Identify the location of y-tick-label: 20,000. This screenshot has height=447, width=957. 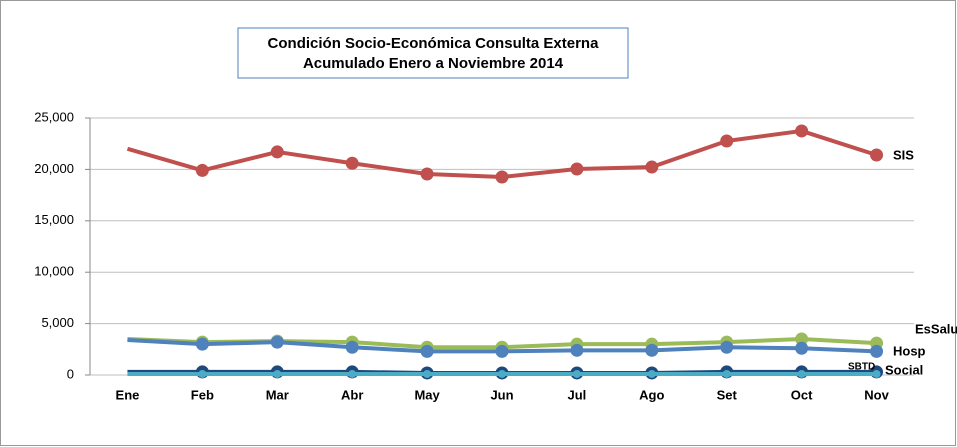
(54, 168).